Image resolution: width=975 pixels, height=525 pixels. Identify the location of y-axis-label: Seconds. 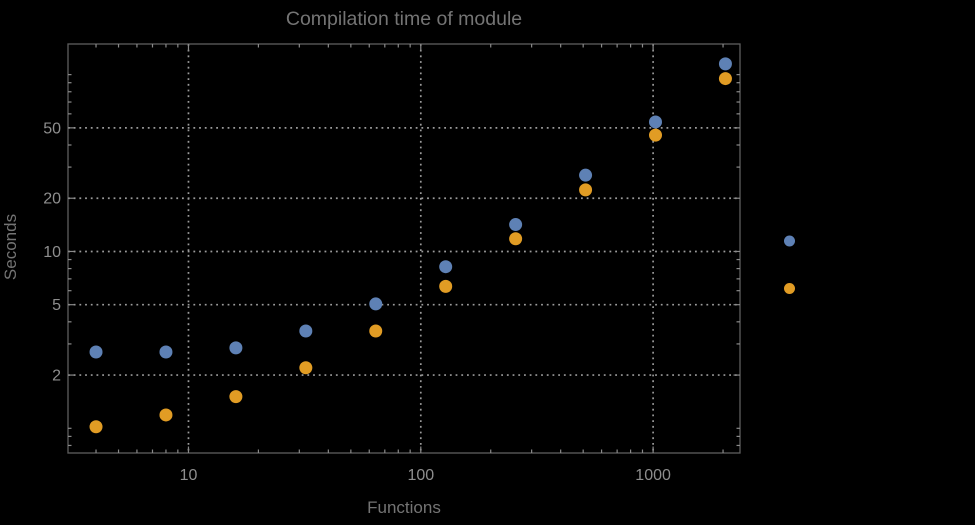
(10, 247).